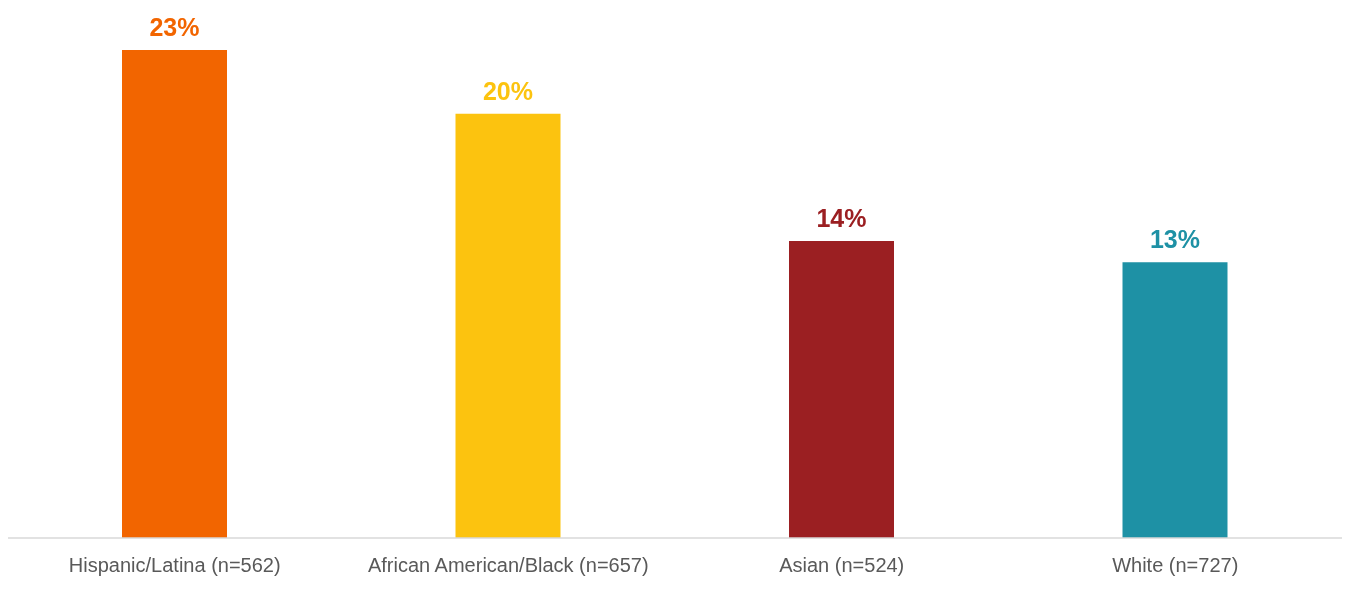 This screenshot has height=613, width=1350. I want to click on data-label: 20%, so click(508, 90).